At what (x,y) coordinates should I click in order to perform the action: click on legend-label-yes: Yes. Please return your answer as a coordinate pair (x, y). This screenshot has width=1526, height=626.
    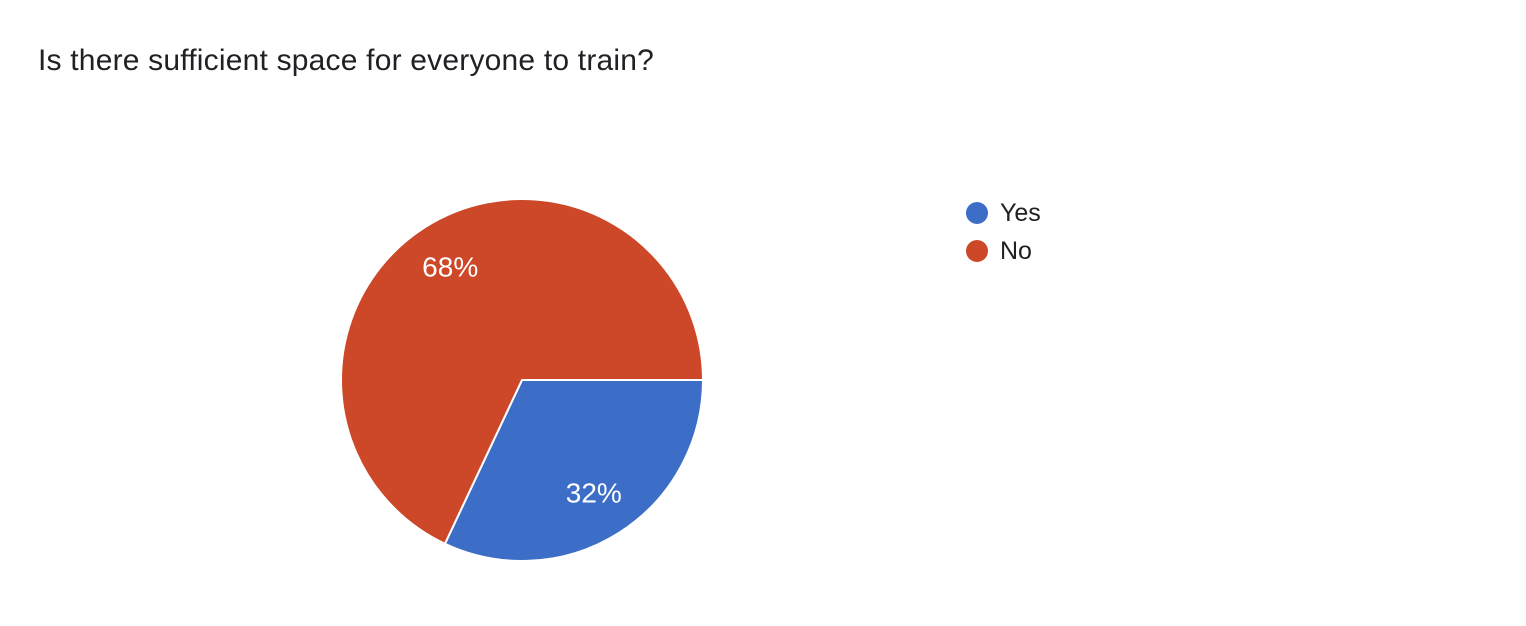
    Looking at the image, I should click on (1020, 213).